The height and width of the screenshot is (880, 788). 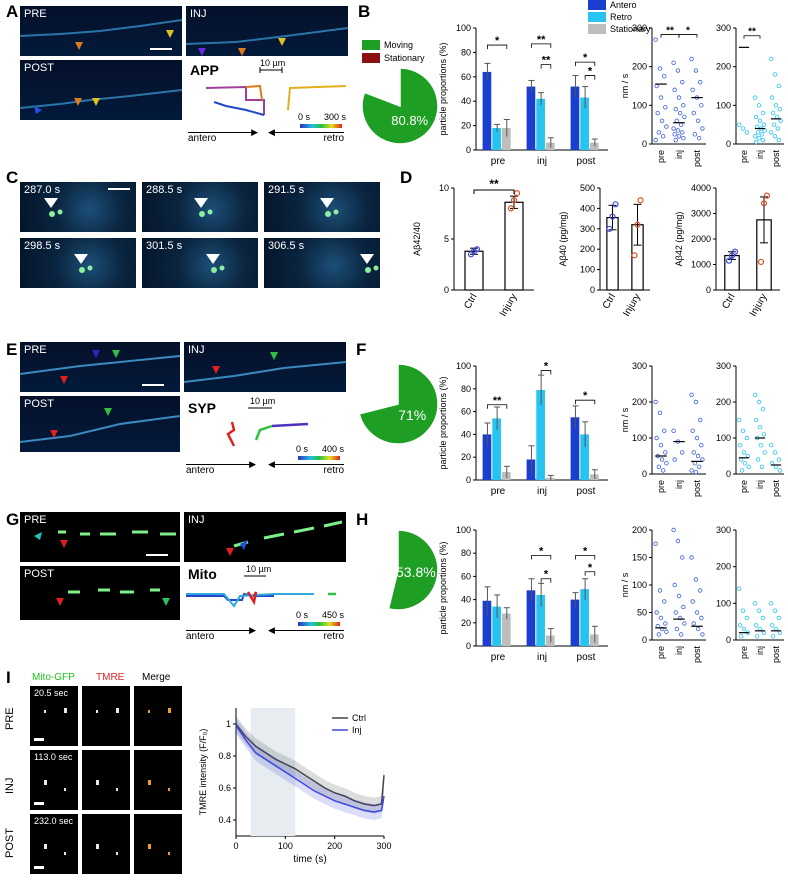 I want to click on pie-slice-moving, so click(x=413, y=570).